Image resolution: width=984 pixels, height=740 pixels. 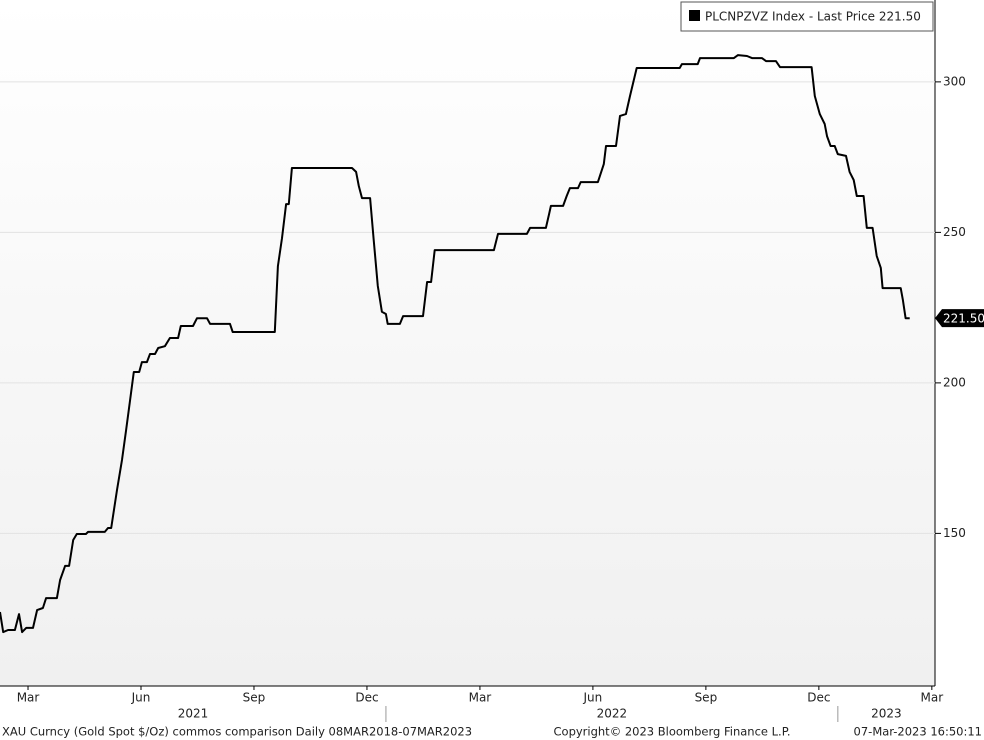 I want to click on legend-box, so click(x=807, y=16).